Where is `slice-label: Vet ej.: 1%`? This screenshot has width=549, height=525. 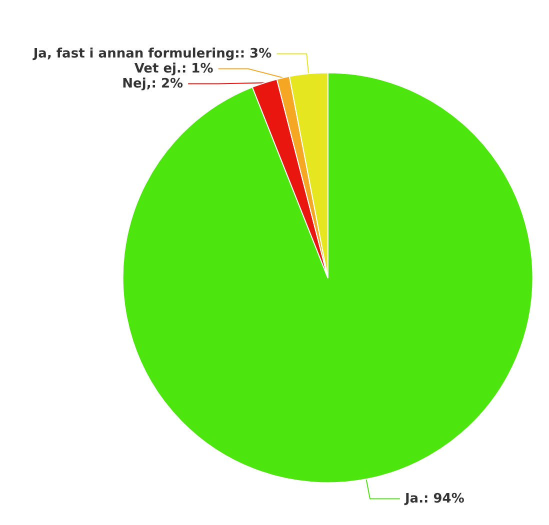 slice-label: Vet ej.: 1% is located at coordinates (174, 68).